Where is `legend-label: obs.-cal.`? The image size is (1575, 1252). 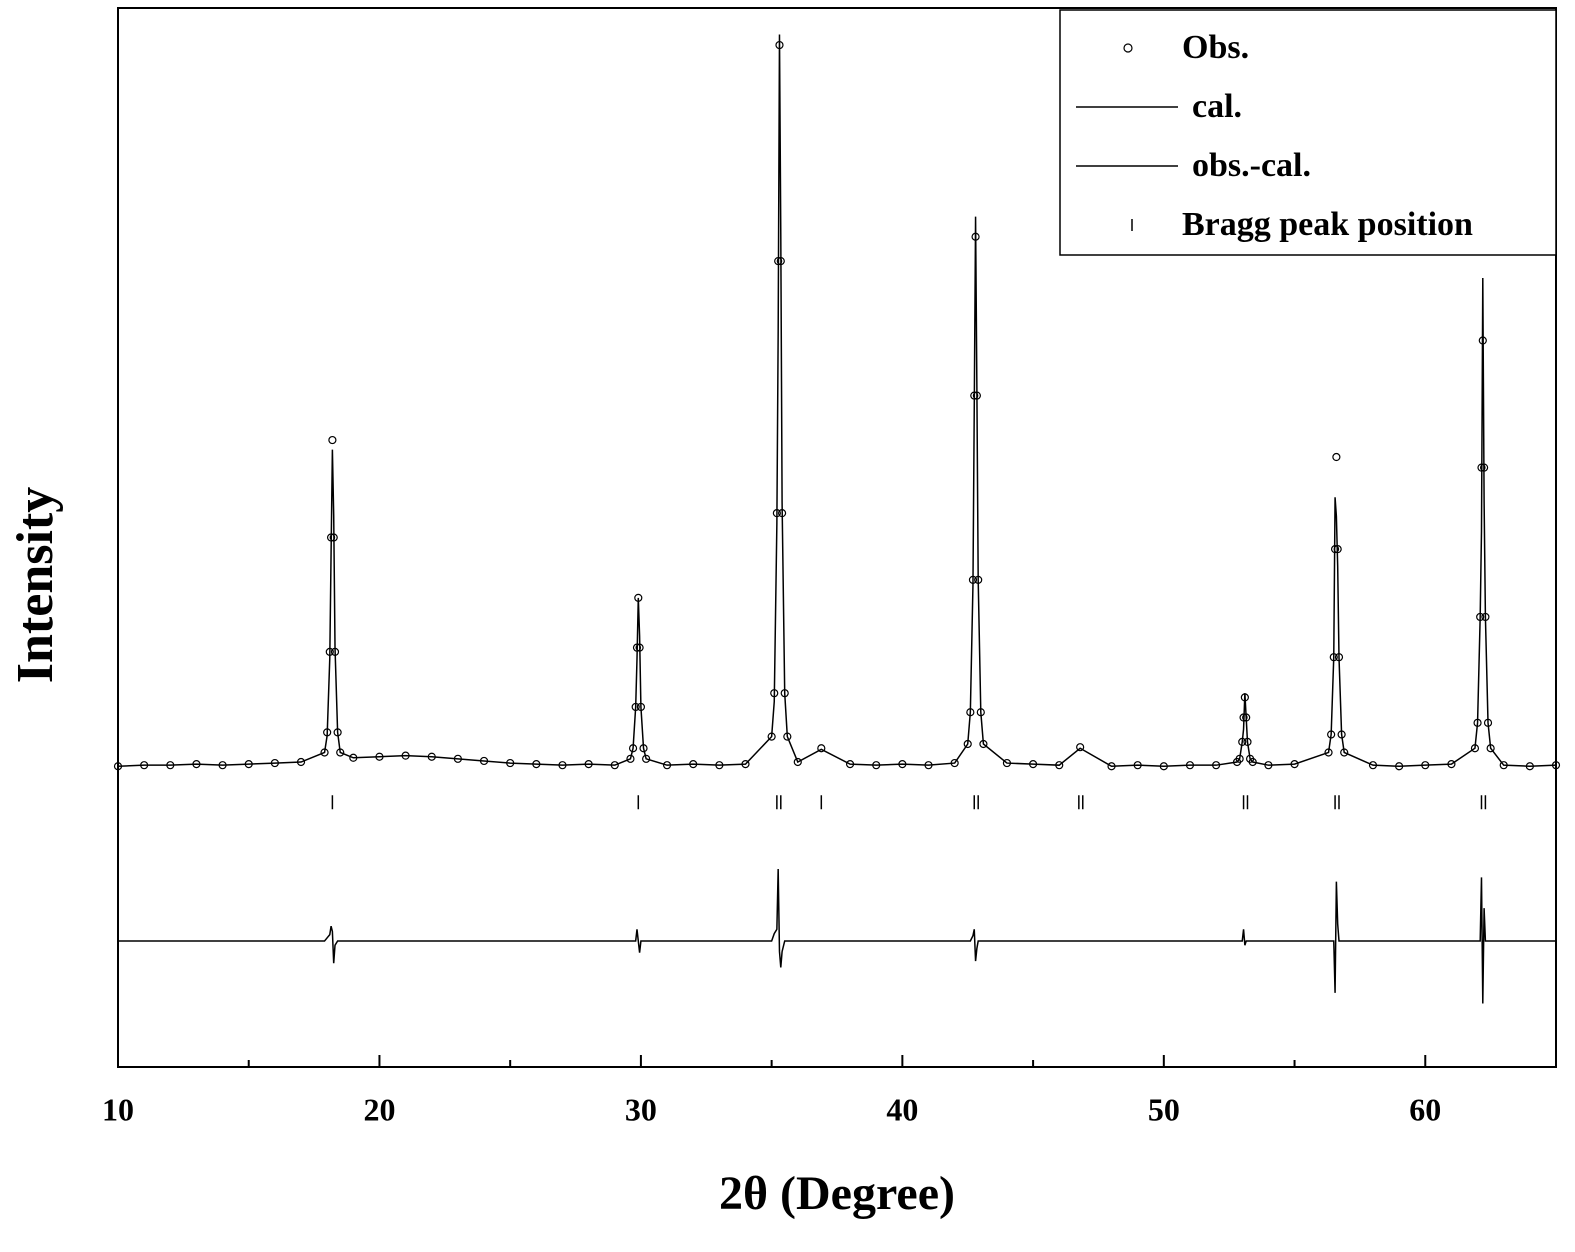
legend-label: obs.-cal. is located at coordinates (1251, 165).